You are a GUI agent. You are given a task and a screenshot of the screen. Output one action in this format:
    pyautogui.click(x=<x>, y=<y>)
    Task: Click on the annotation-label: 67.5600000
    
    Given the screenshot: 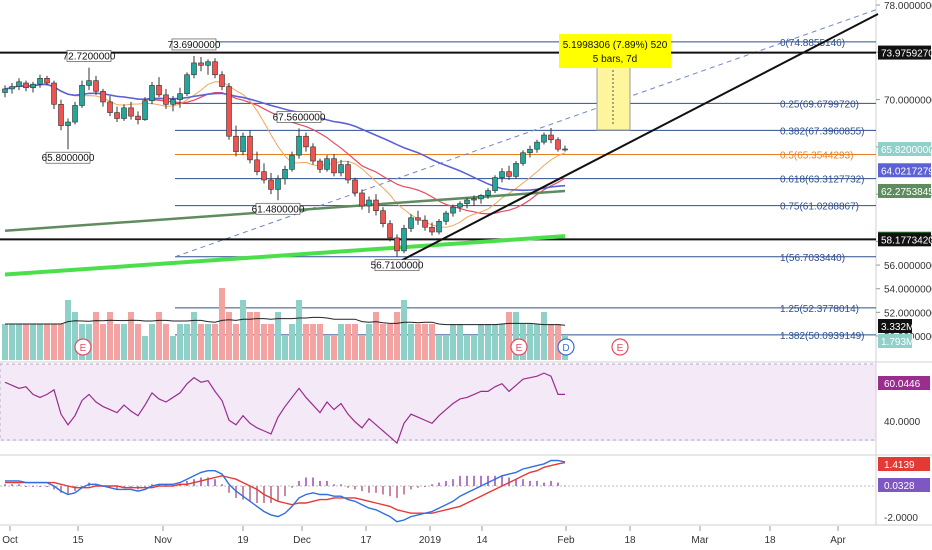 What is the action you would take?
    pyautogui.click(x=299, y=117)
    